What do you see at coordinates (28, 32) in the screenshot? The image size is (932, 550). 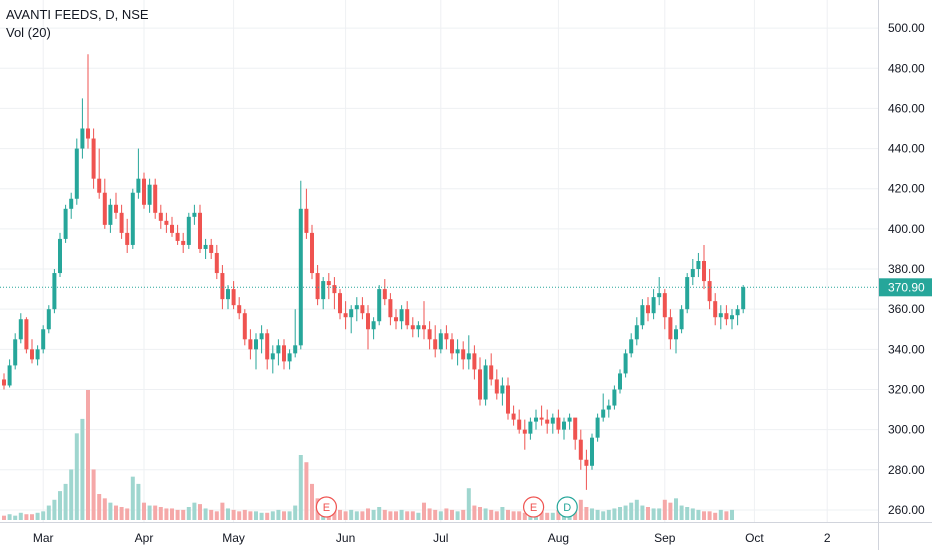 I see `volume-indicator-label: Vol (20)` at bounding box center [28, 32].